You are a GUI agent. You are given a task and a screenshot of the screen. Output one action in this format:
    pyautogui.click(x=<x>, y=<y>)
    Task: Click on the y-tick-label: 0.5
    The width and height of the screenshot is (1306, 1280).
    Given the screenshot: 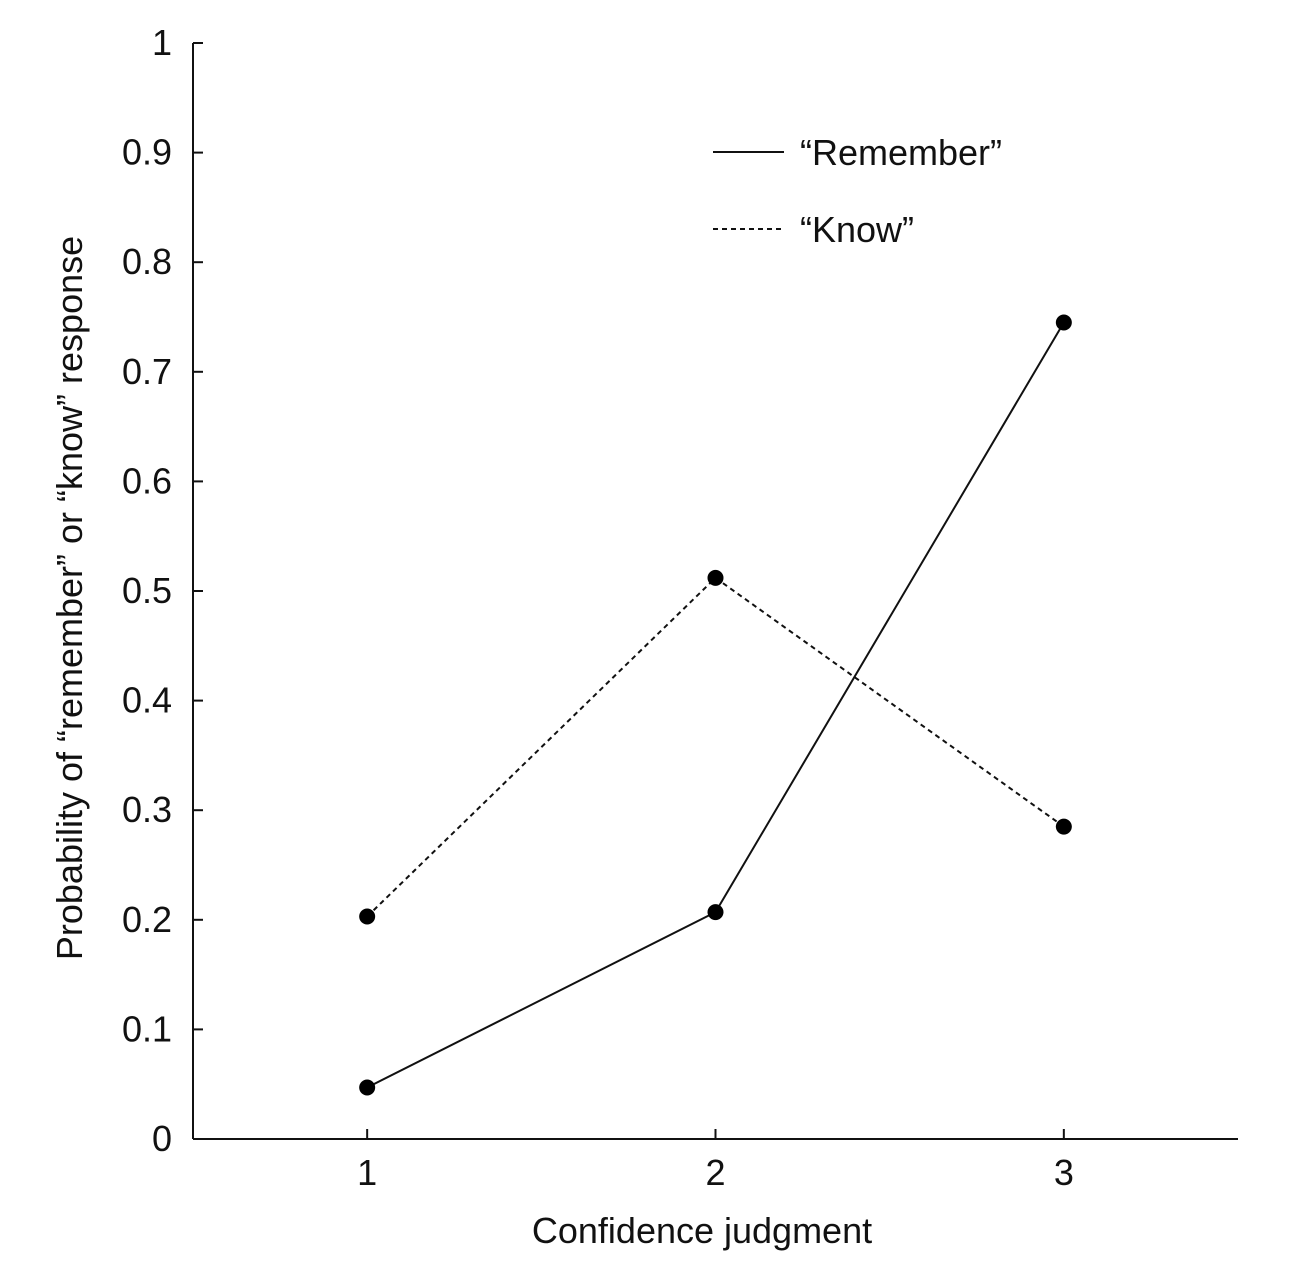 What is the action you would take?
    pyautogui.click(x=147, y=590)
    